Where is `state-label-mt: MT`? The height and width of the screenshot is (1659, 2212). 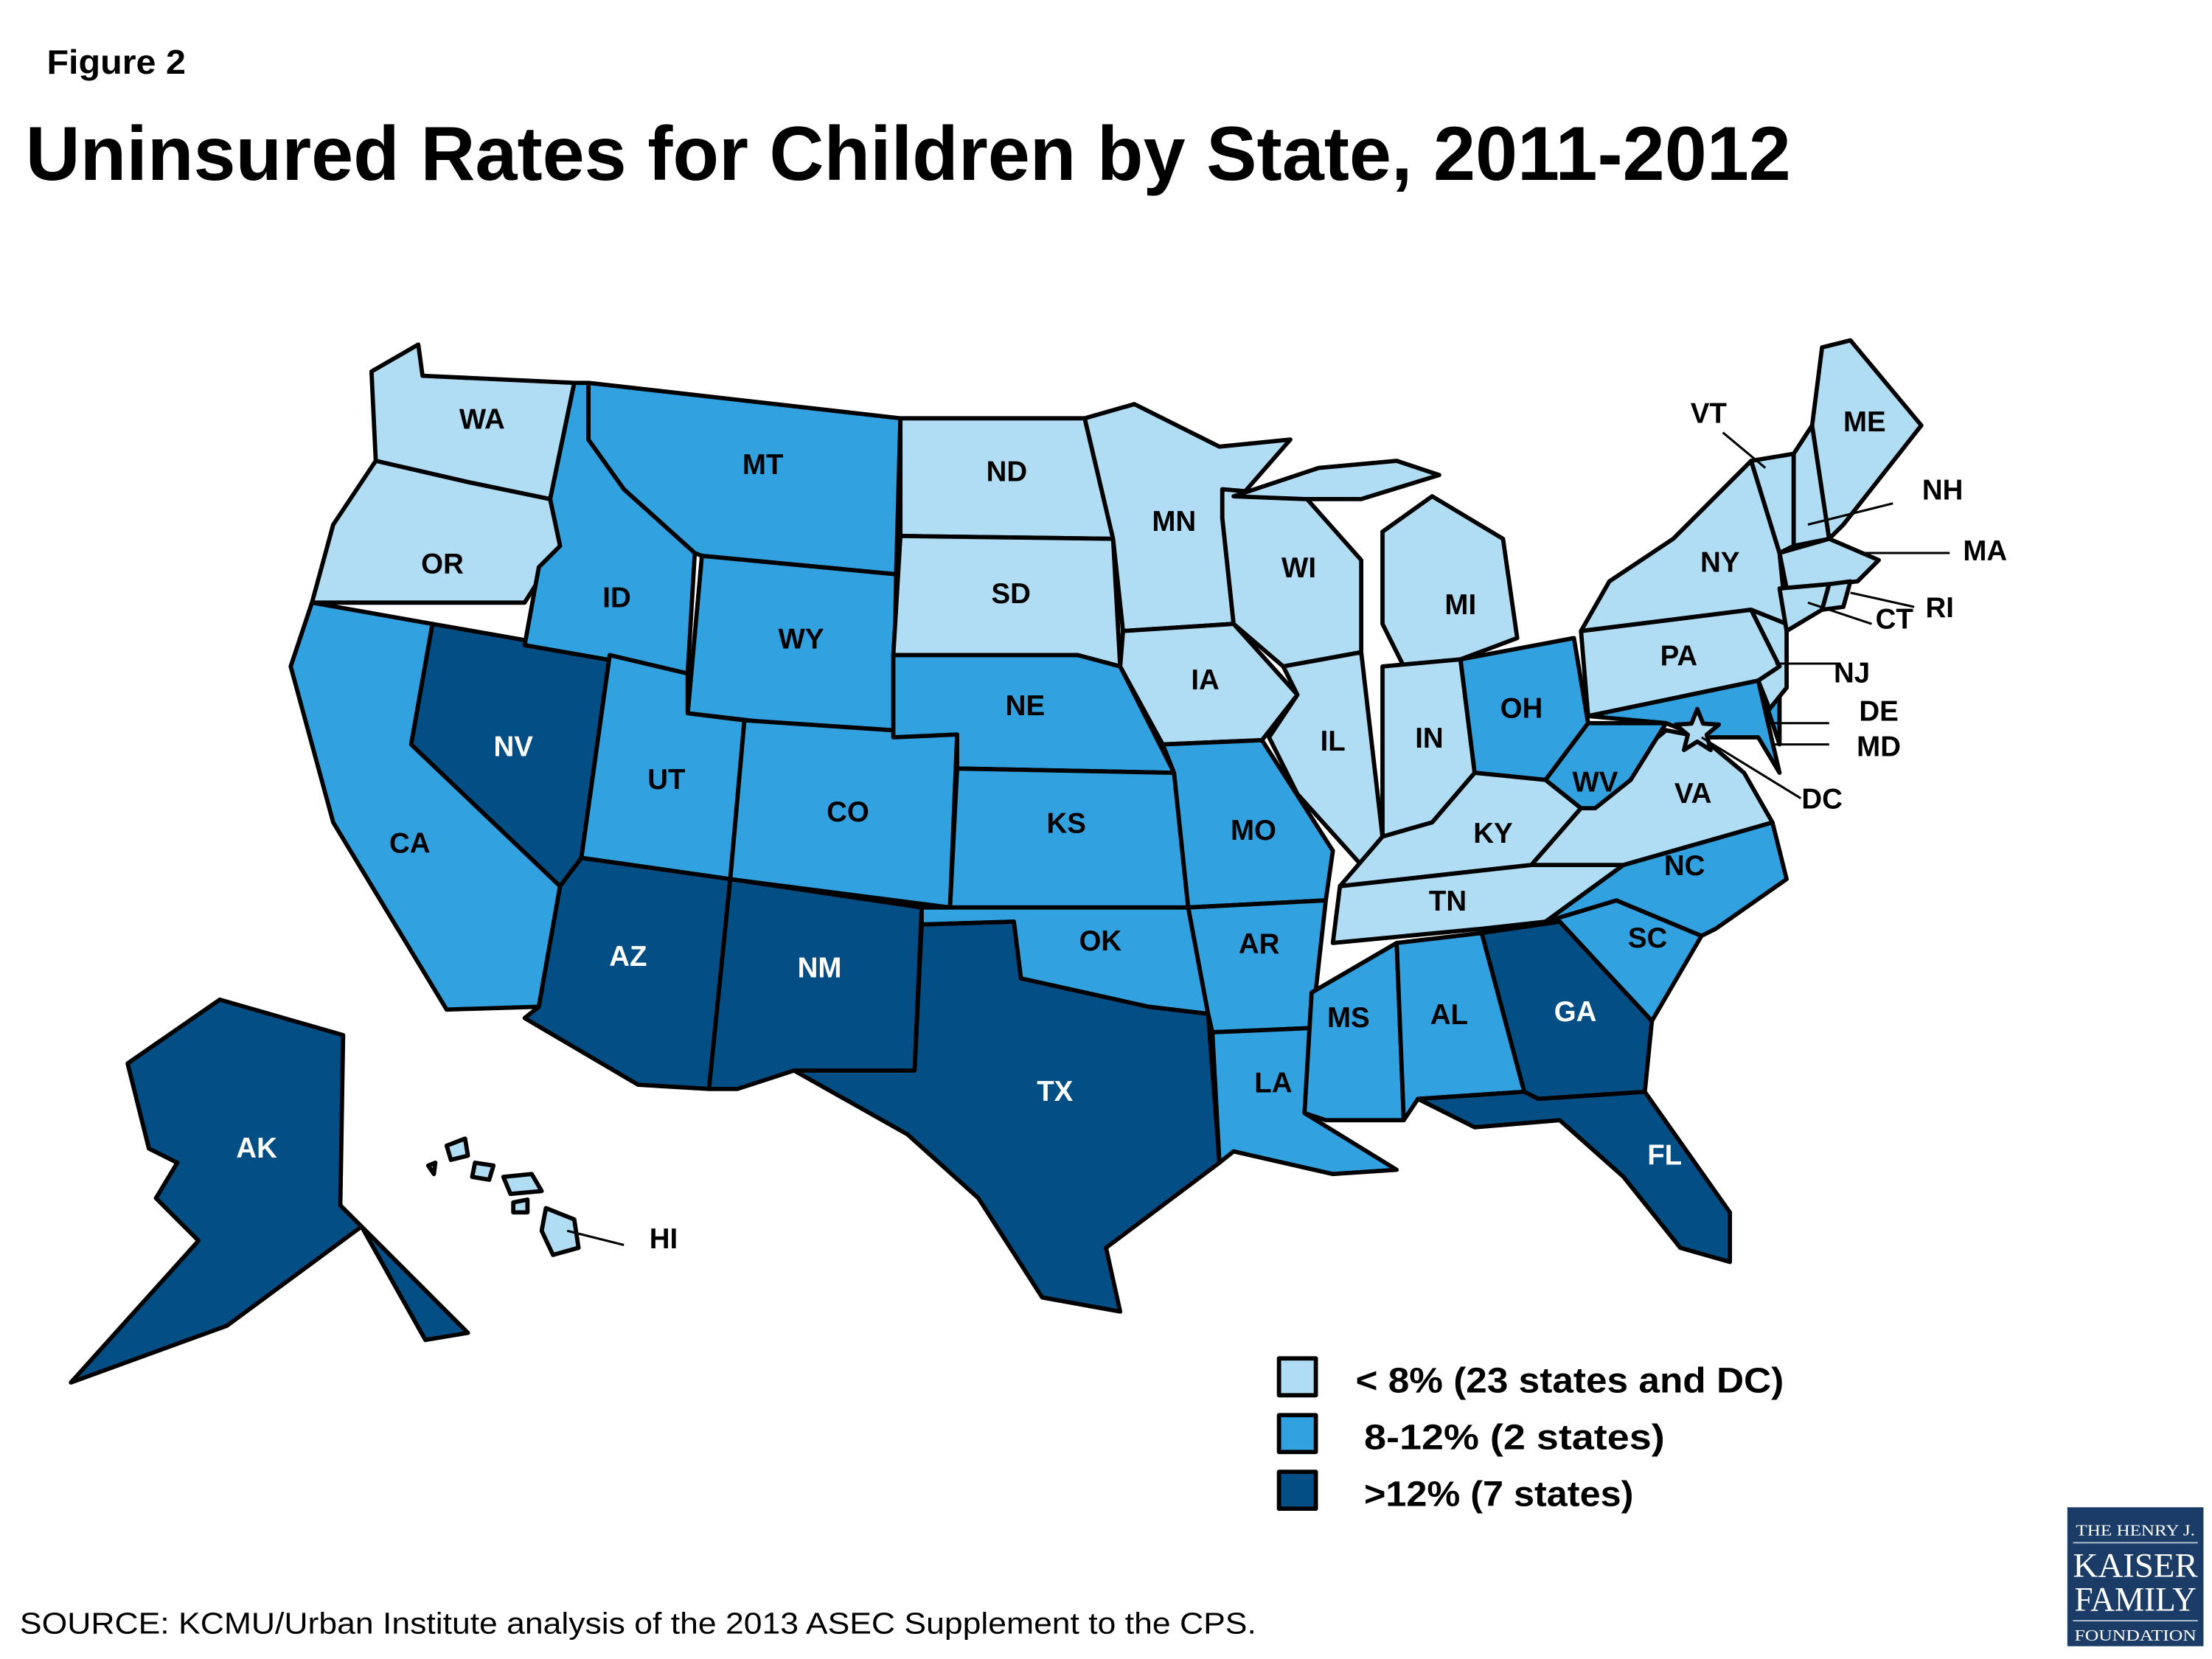 state-label-mt: MT is located at coordinates (763, 465).